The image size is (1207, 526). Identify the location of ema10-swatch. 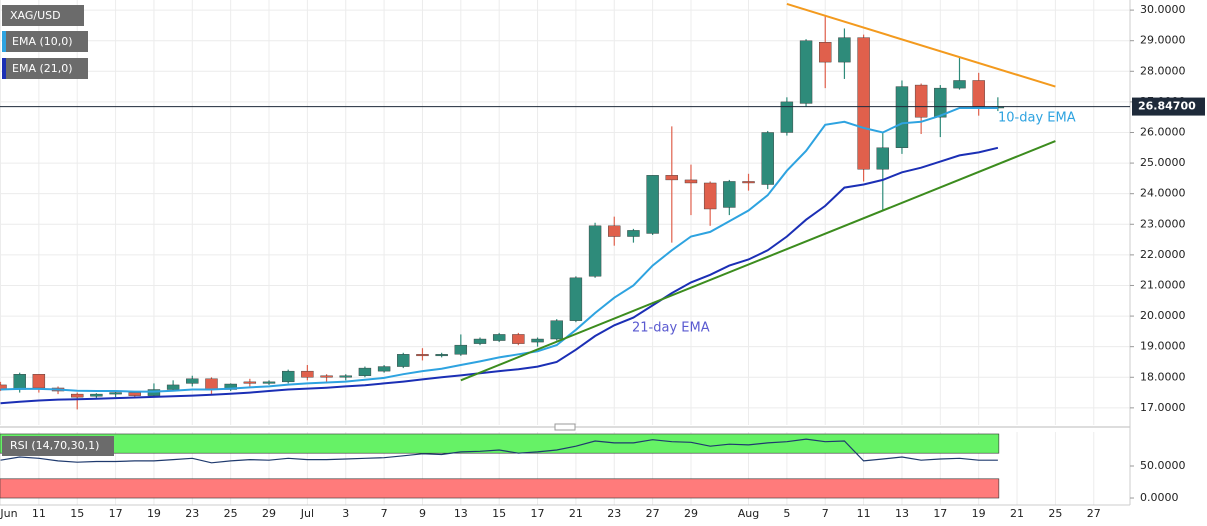
(4, 41).